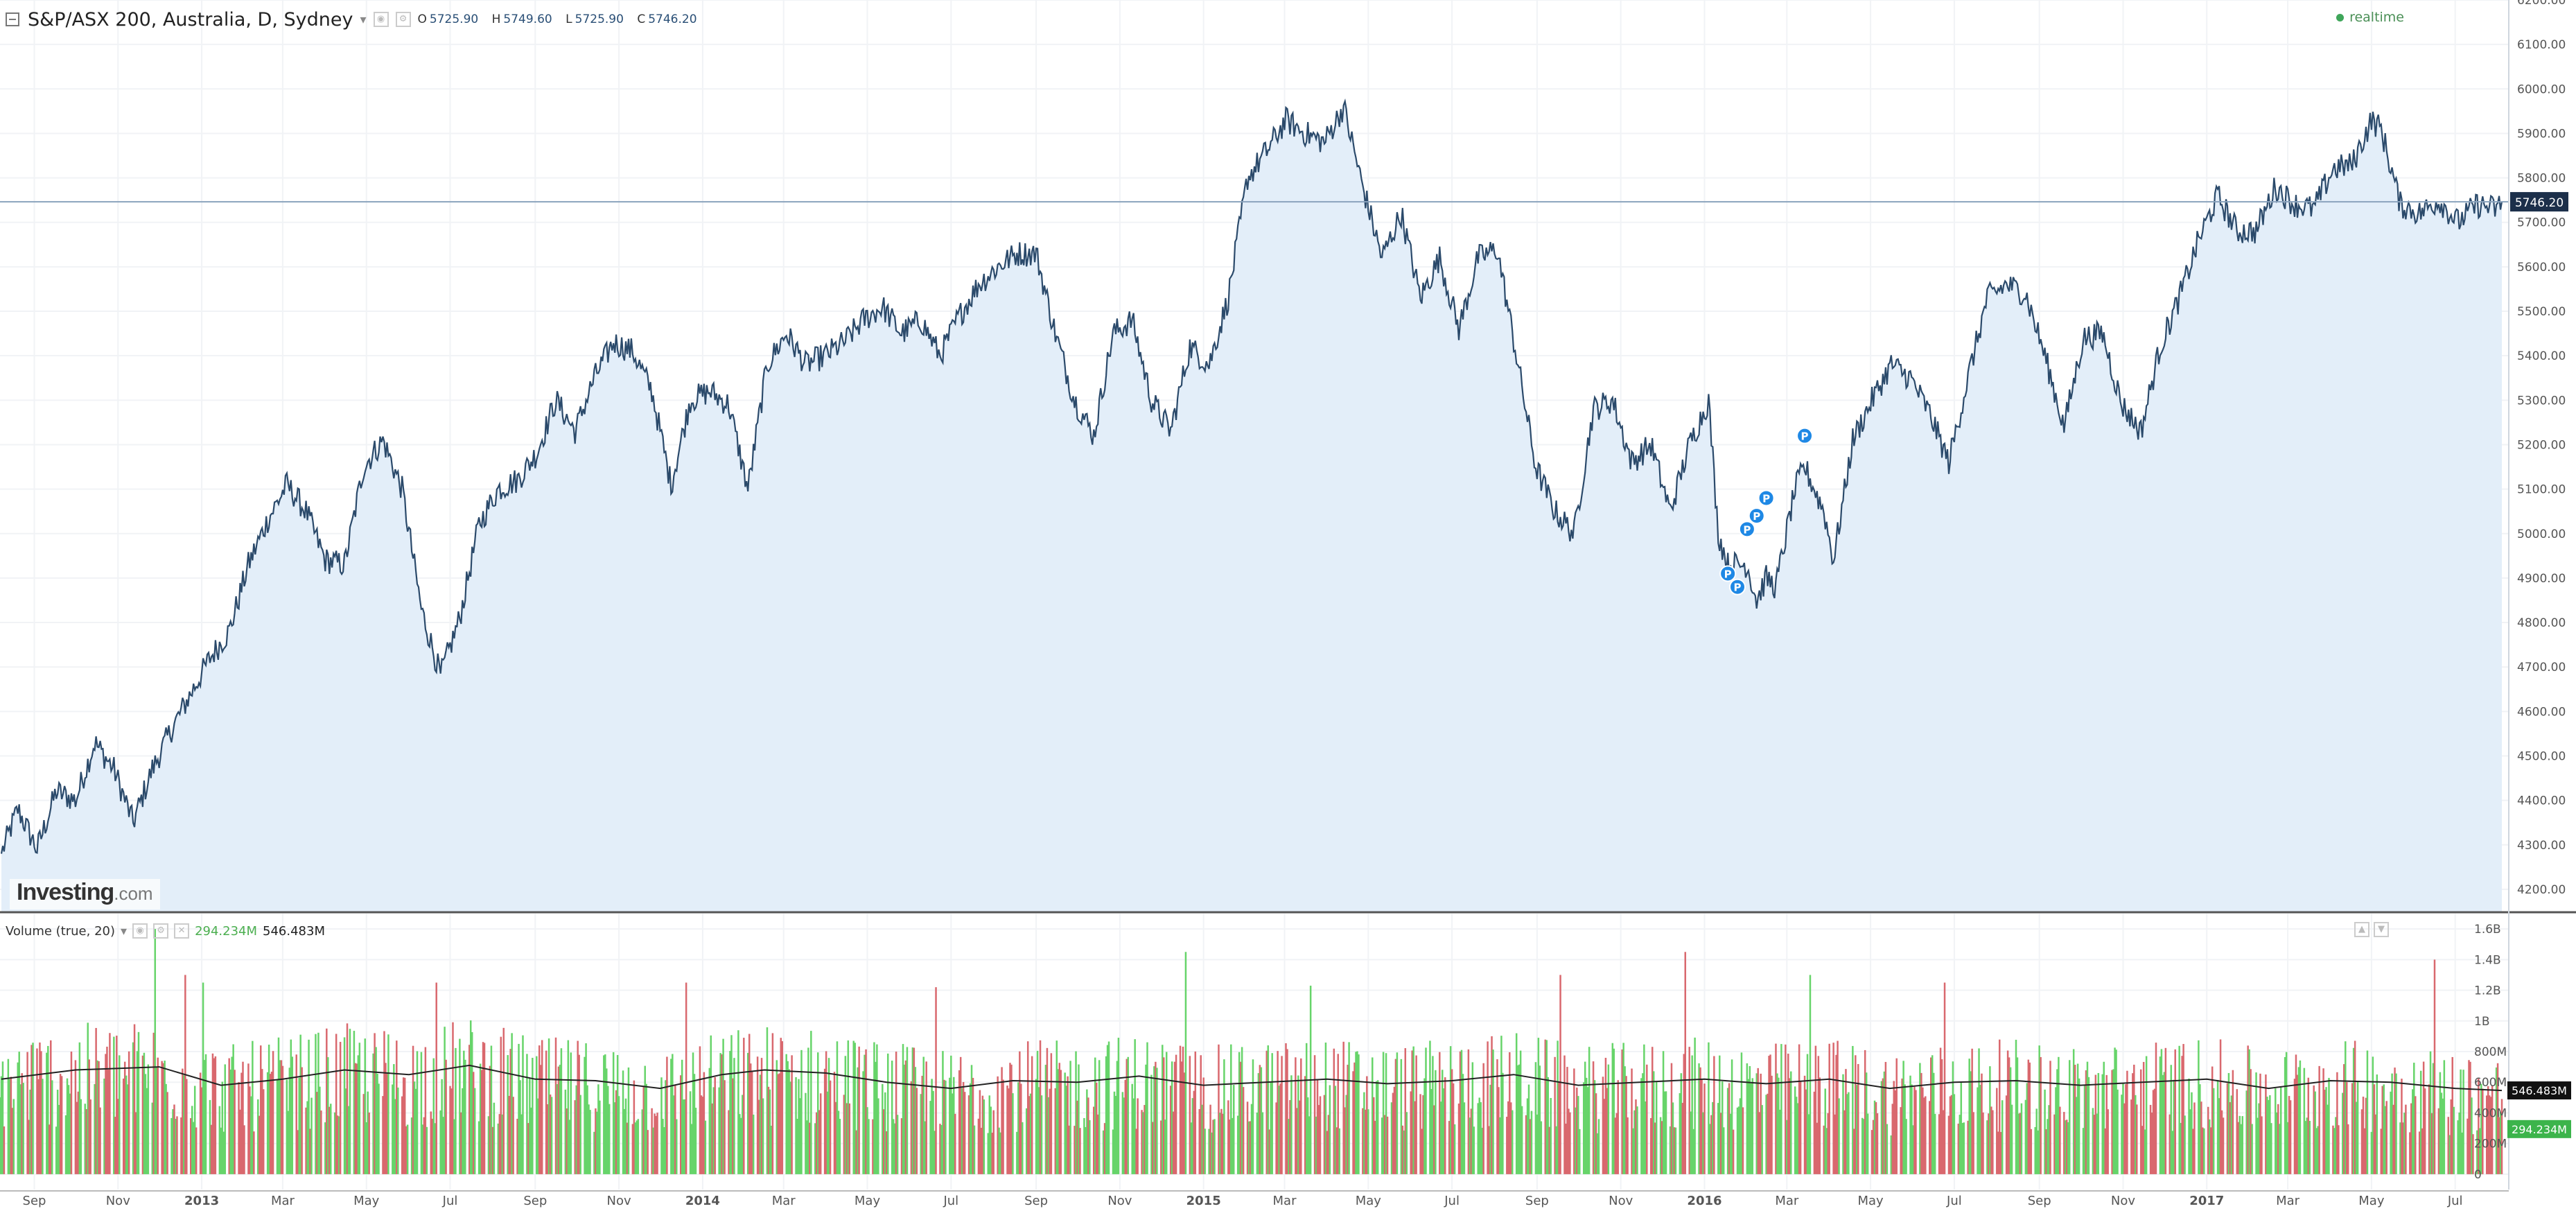  I want to click on time-axis-tick-label: May, so click(1870, 1201).